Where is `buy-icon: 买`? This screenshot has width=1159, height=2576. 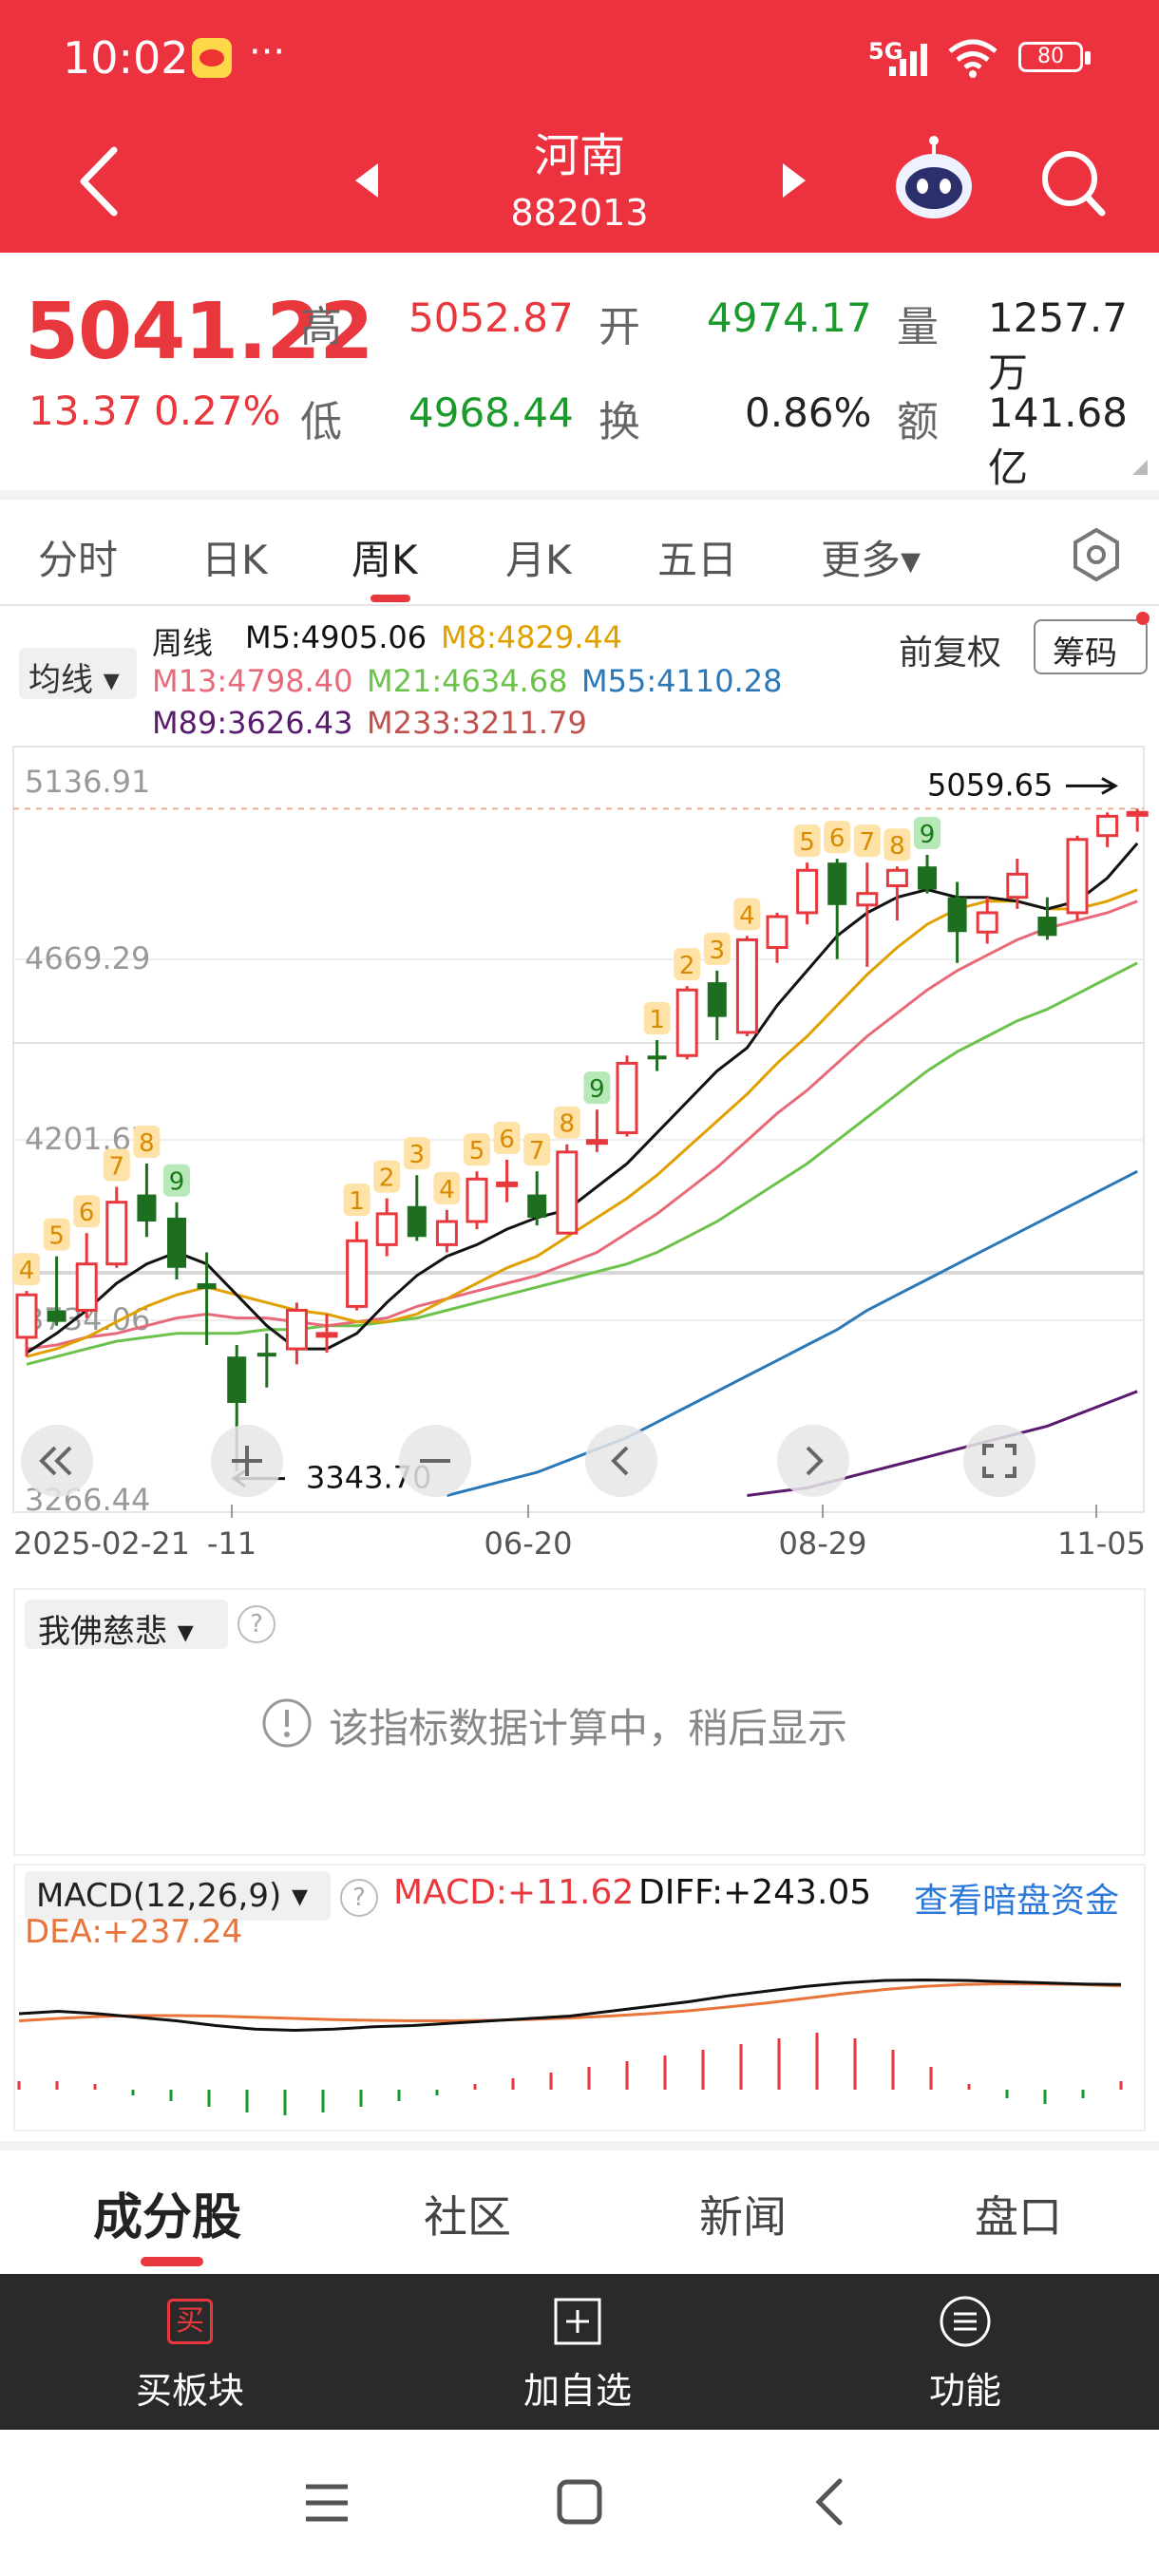
buy-icon: 买 is located at coordinates (190, 2321).